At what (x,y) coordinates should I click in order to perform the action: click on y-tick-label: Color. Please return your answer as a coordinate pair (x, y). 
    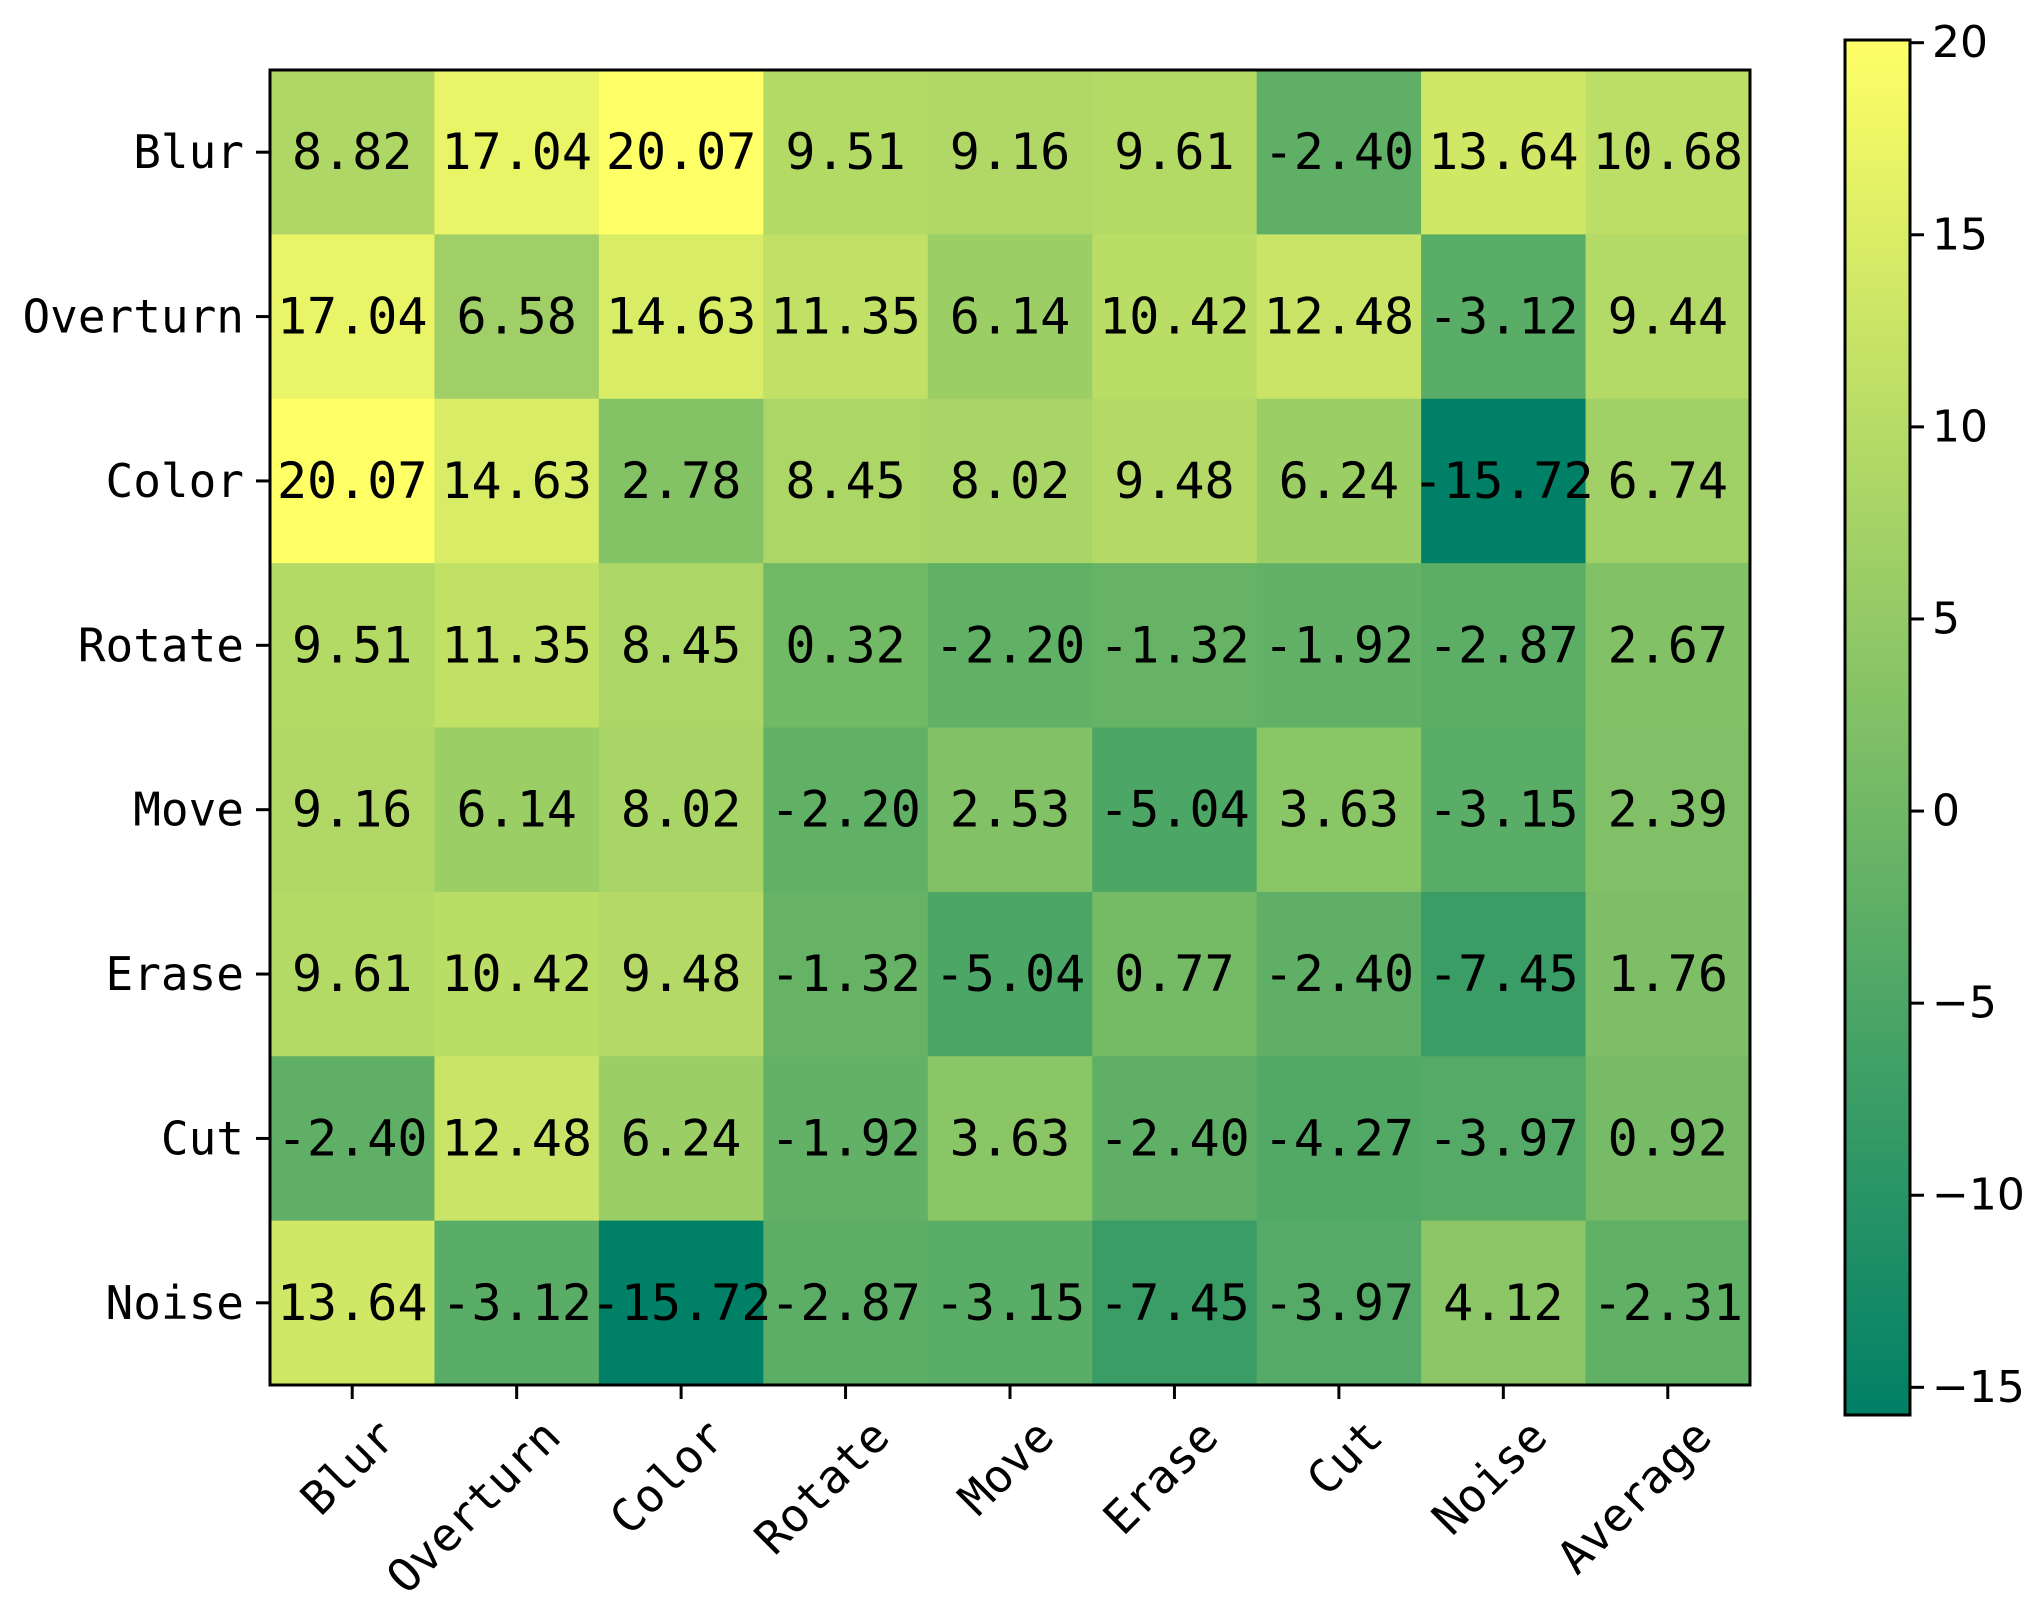
    Looking at the image, I should click on (175, 481).